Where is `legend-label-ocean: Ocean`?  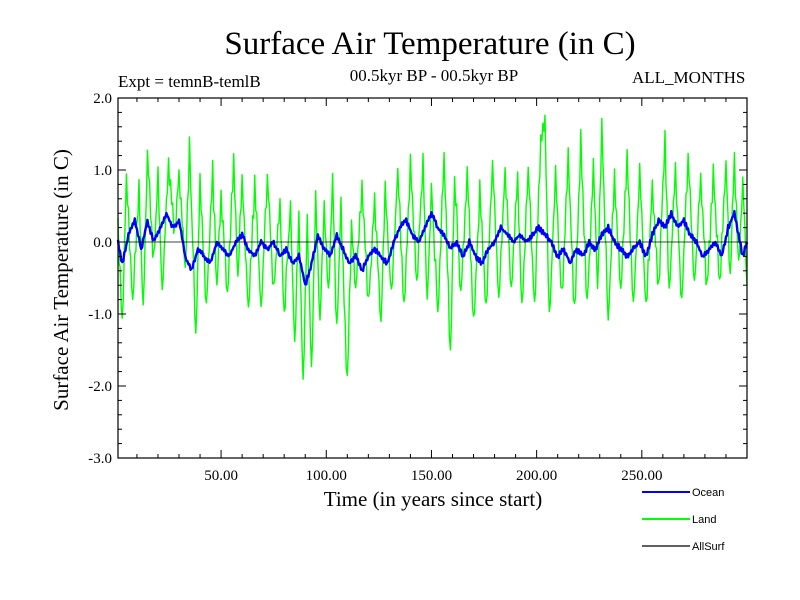 legend-label-ocean: Ocean is located at coordinates (708, 493).